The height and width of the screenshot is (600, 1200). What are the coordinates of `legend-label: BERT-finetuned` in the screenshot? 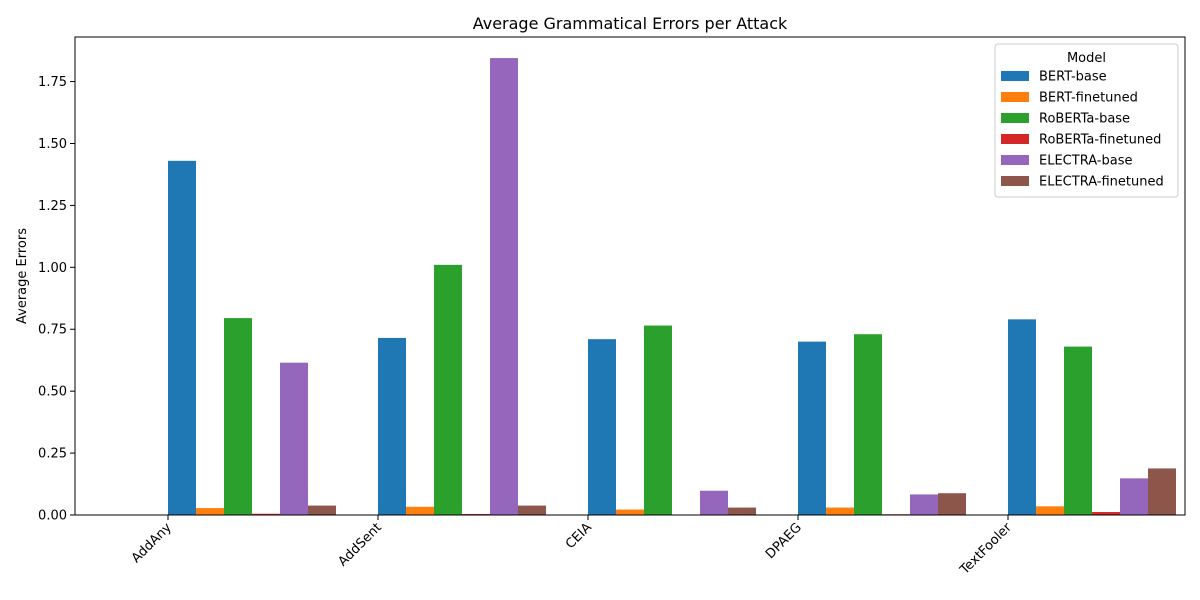 It's located at (1088, 98).